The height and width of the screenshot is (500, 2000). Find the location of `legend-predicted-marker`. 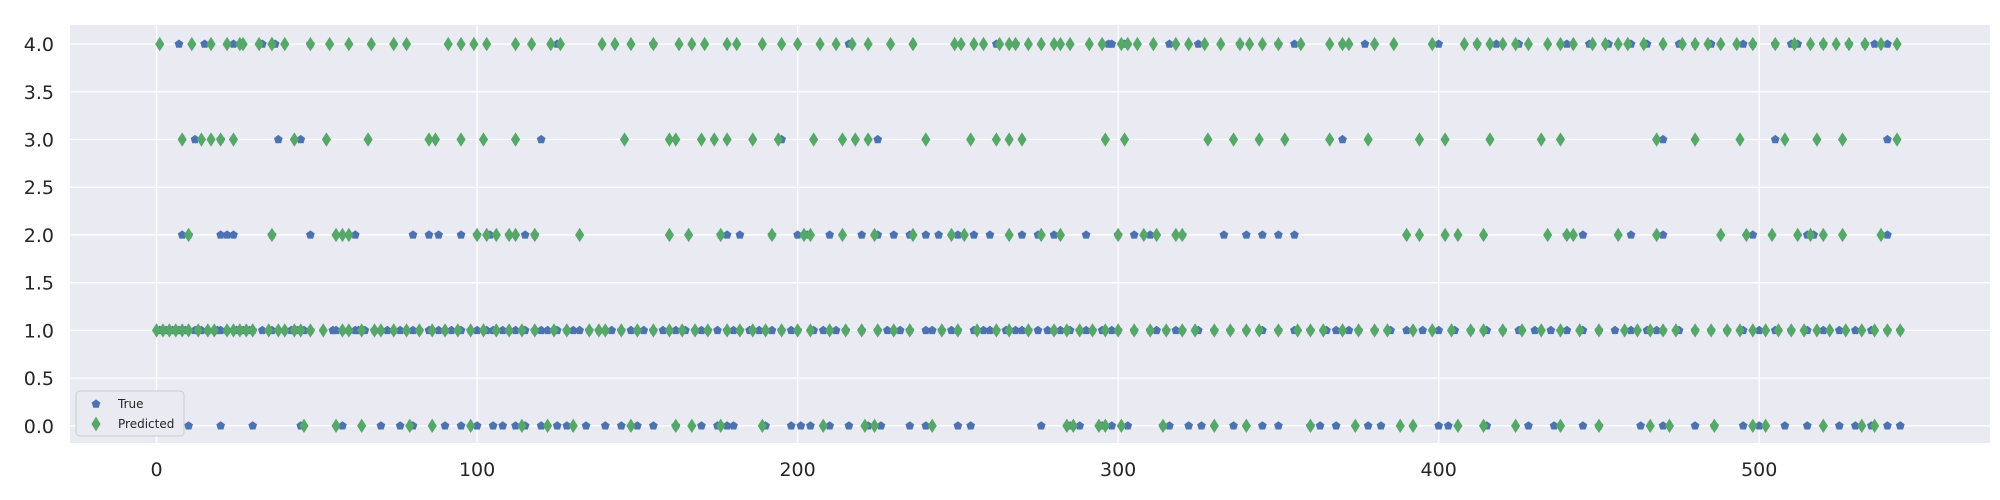

legend-predicted-marker is located at coordinates (96, 424).